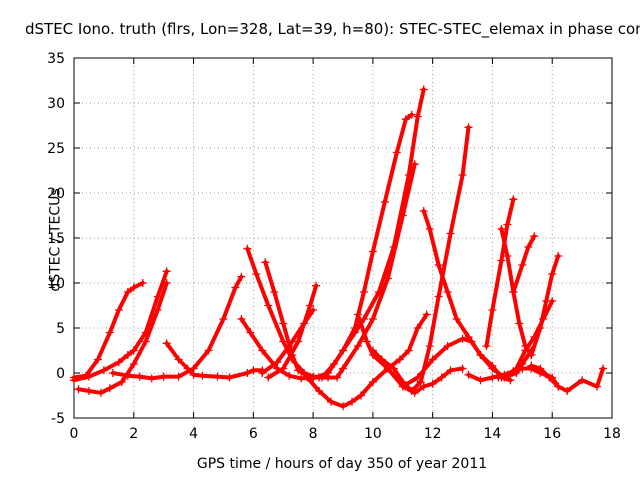 The width and height of the screenshot is (640, 480). I want to click on y-tick-label: 30, so click(56, 104).